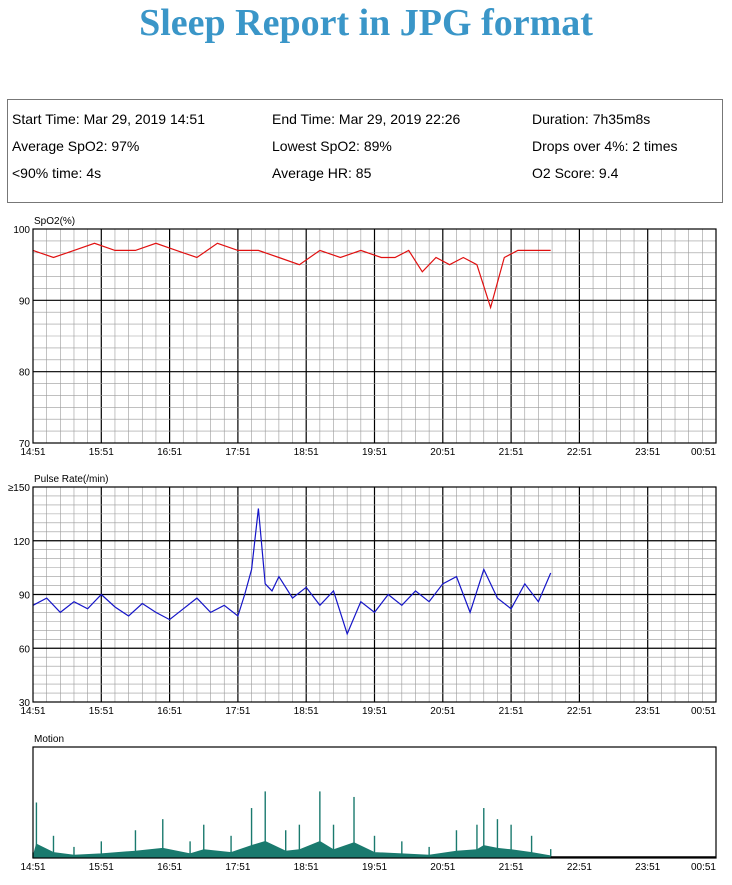 The height and width of the screenshot is (885, 732). Describe the element at coordinates (292, 572) in the screenshot. I see `pulse-line` at that location.